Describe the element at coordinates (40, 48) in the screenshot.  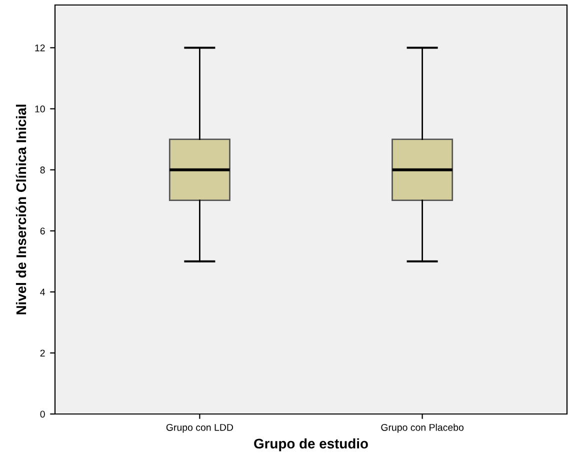
I see `y-tick-label: 12` at that location.